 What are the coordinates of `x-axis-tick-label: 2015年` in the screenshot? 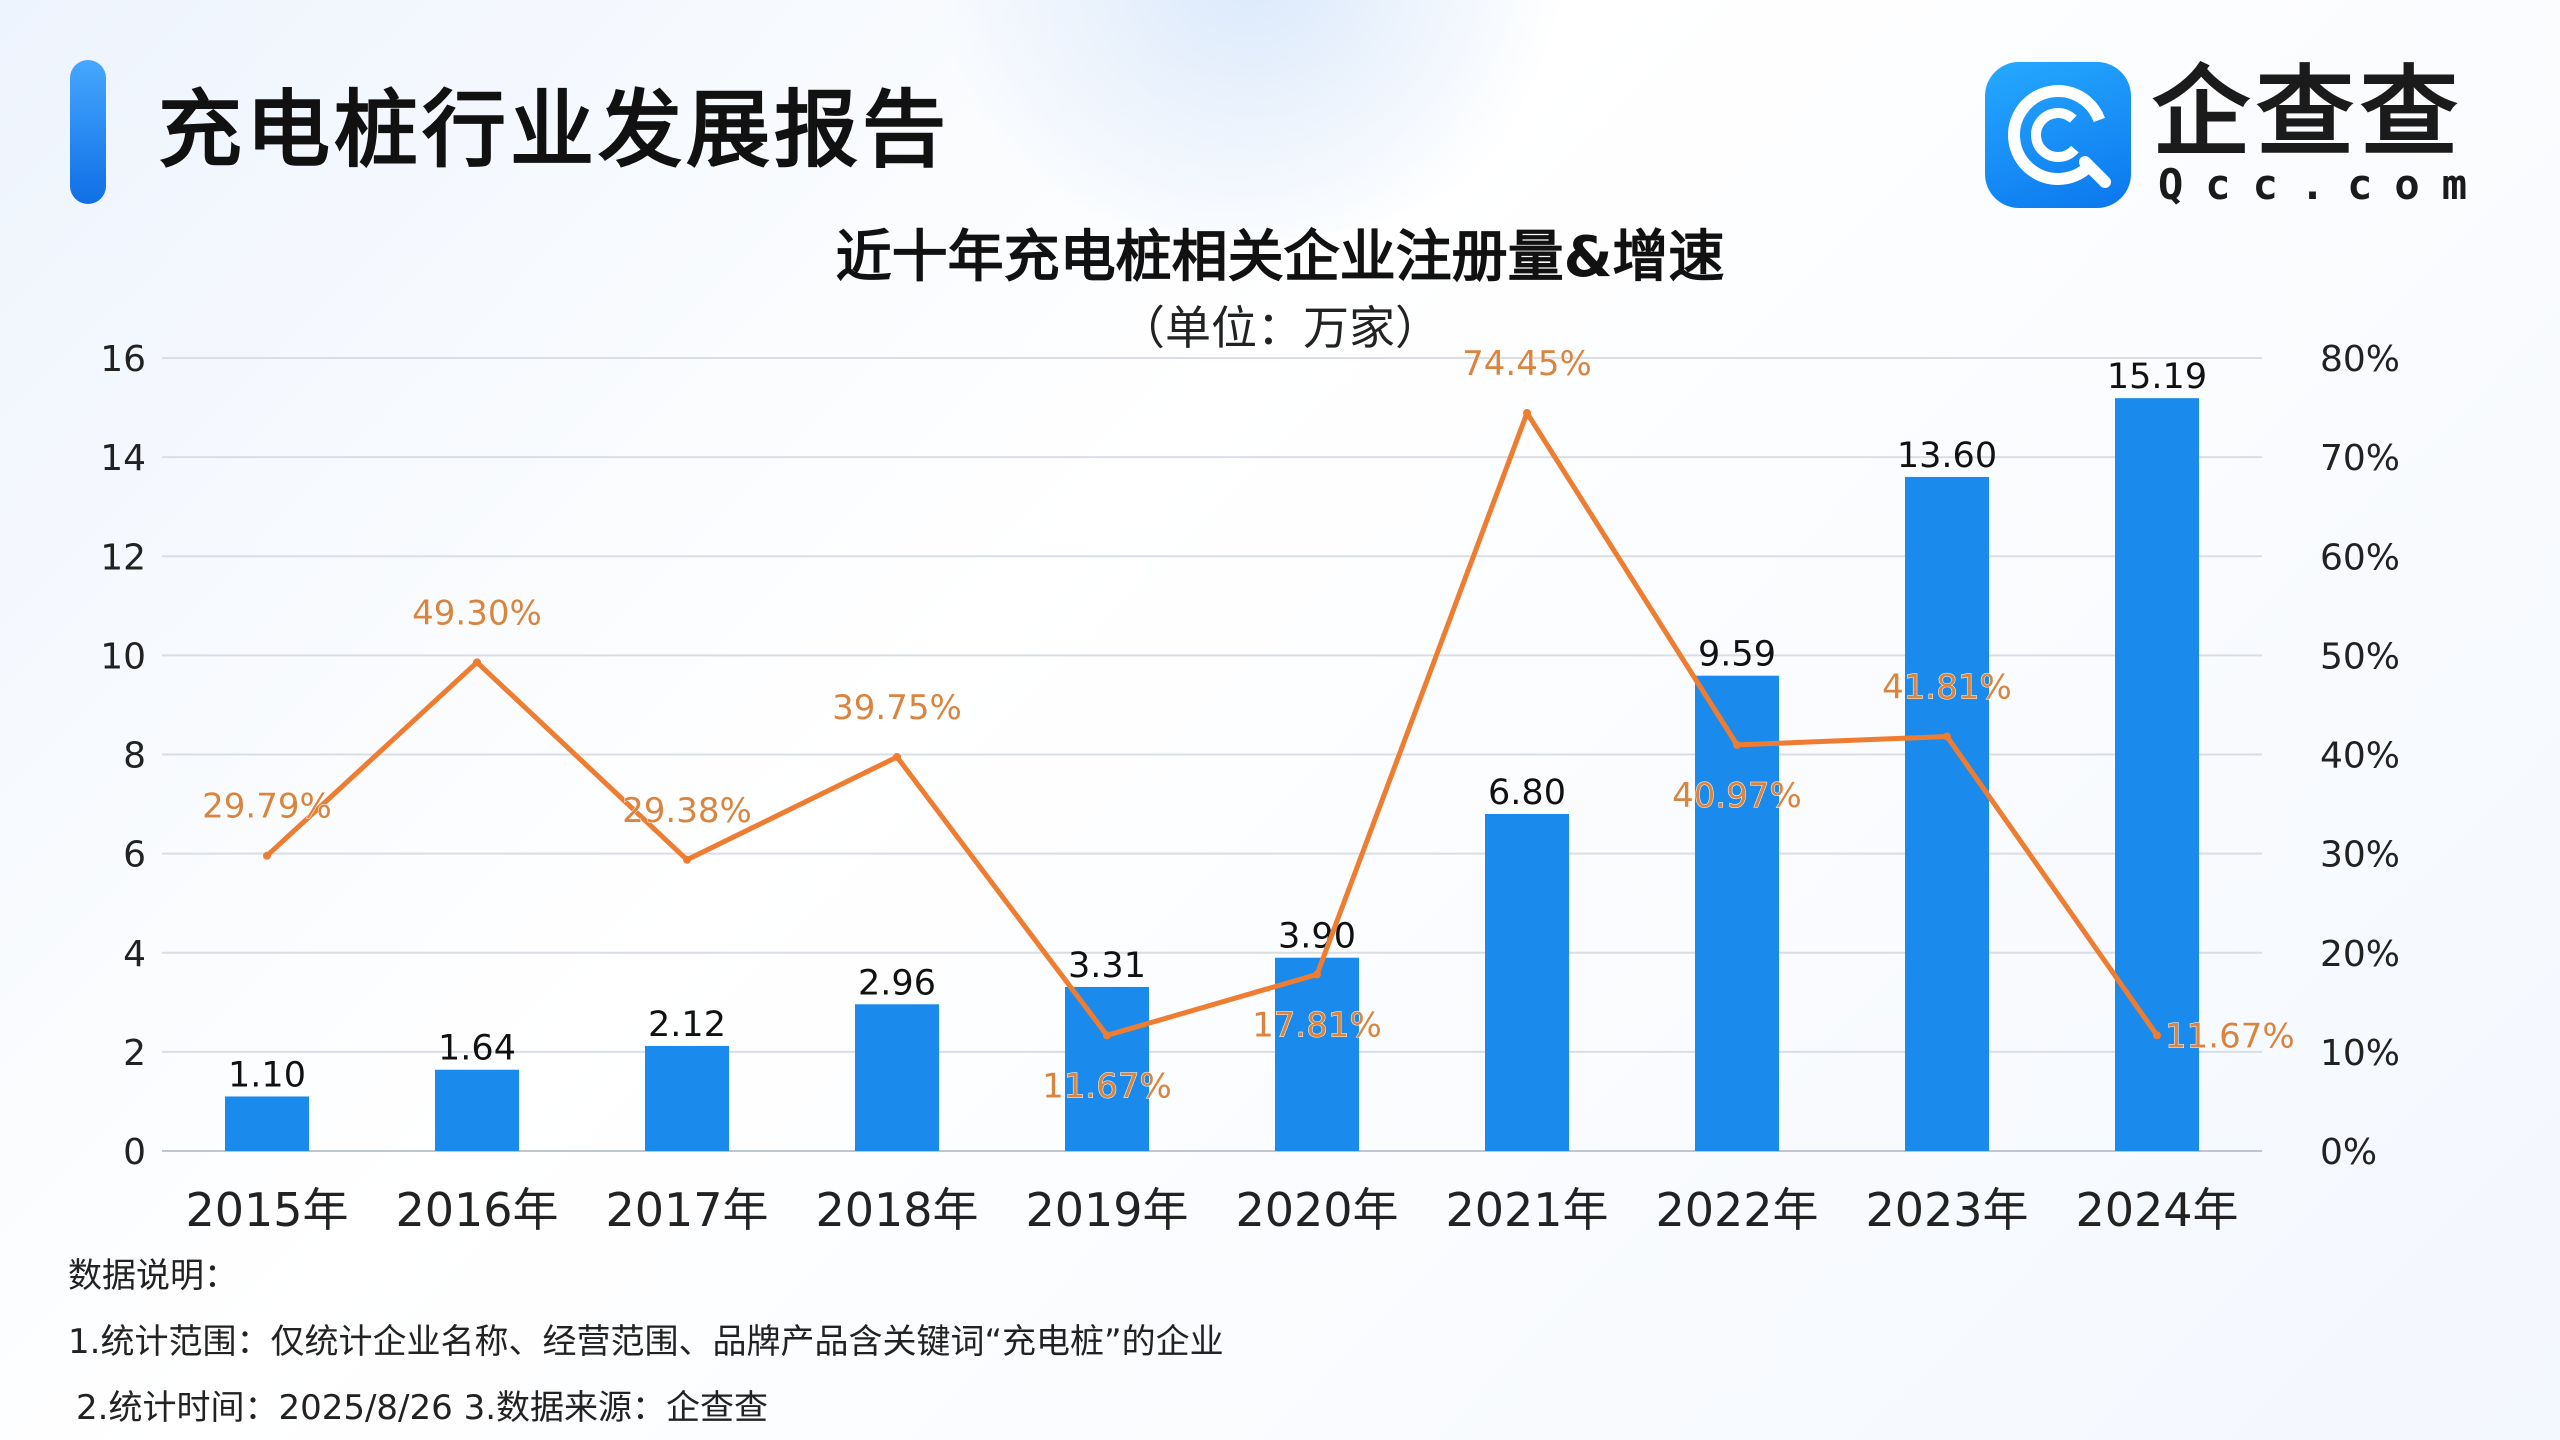 It's located at (266, 1210).